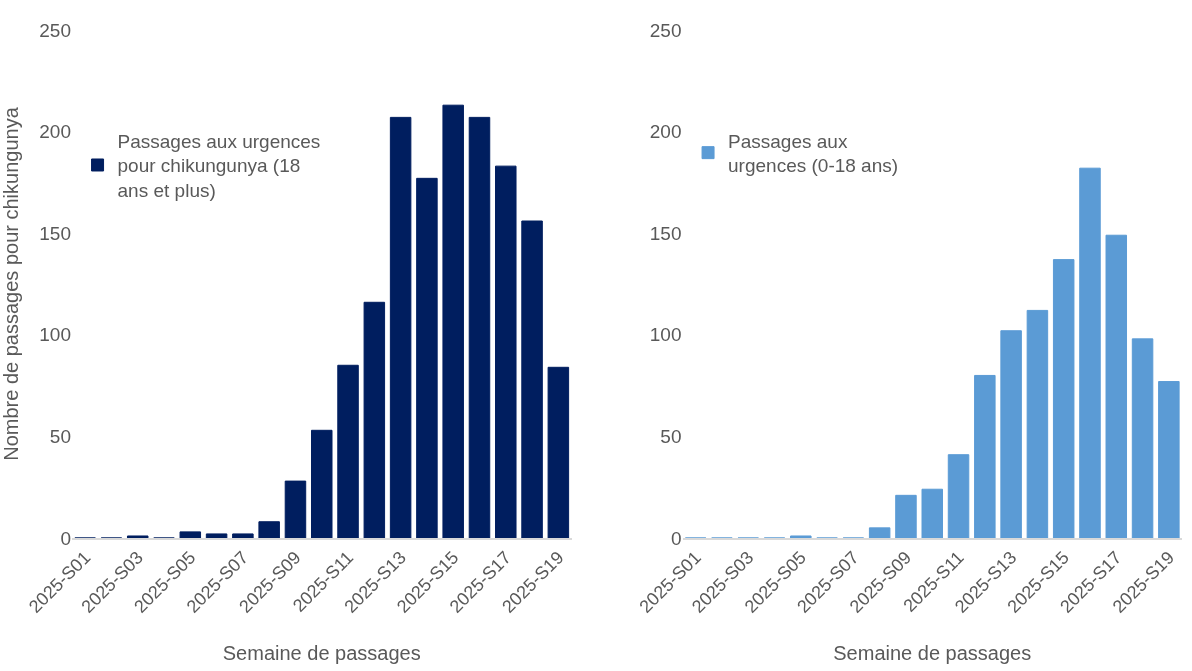  I want to click on legend-label: Passages aux urgences (0-18 ans), so click(813, 153).